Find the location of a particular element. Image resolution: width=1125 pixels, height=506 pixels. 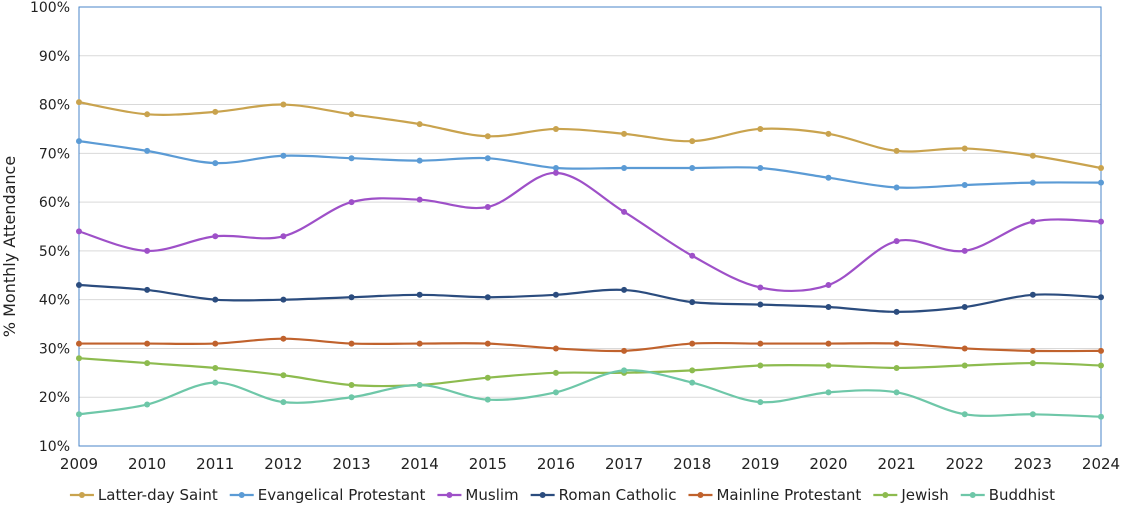

y-axis-tick-labels: 10% 20% 30% 40% 50% 60% 70% 80% 90% 100% is located at coordinates (50, 227).